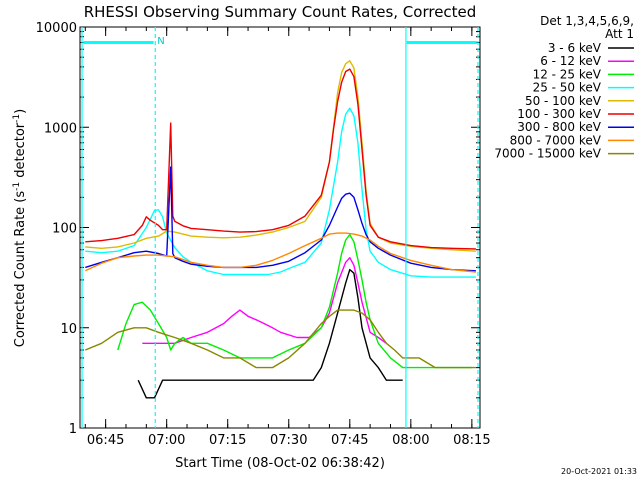 This screenshot has height=480, width=640. Describe the element at coordinates (105, 440) in the screenshot. I see `x-tick-label: 06:45` at that location.